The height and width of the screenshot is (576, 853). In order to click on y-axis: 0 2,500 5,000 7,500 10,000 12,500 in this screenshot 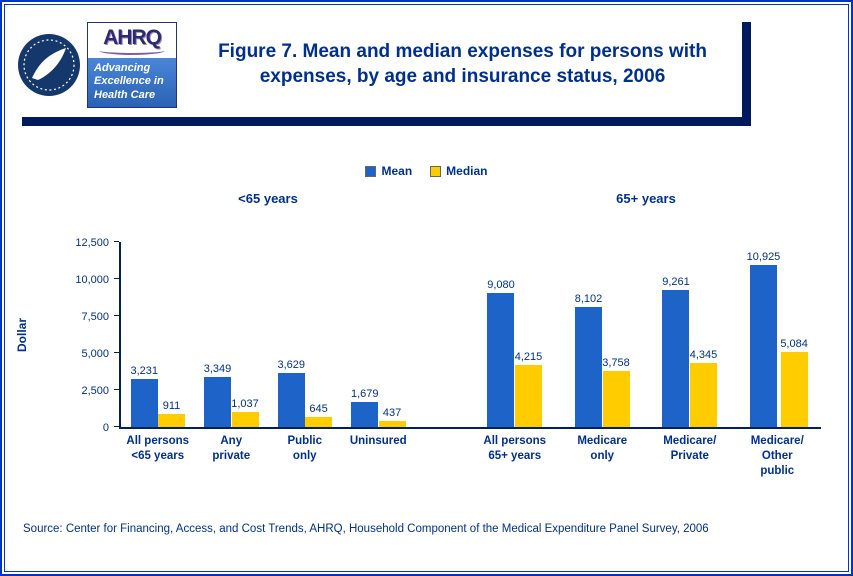, I will do `click(79, 335)`.